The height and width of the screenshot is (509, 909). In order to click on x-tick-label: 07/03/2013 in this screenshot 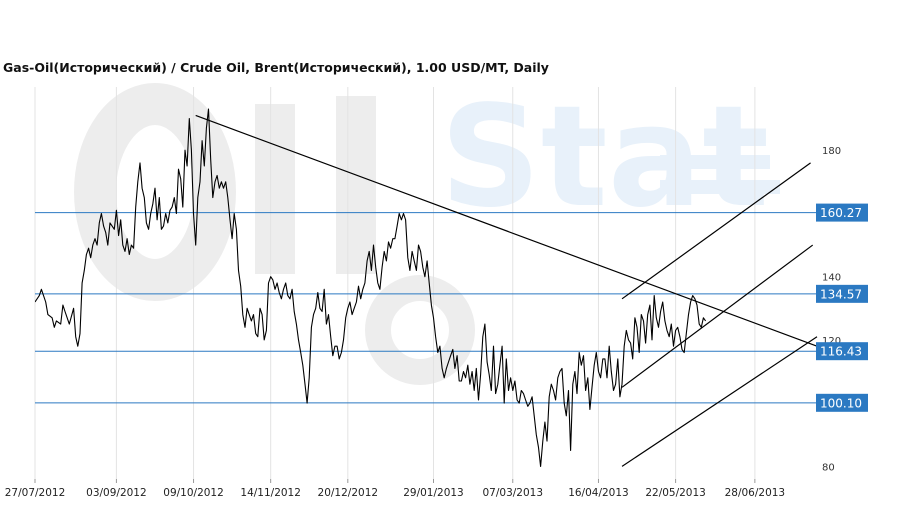, I will do `click(513, 493)`.